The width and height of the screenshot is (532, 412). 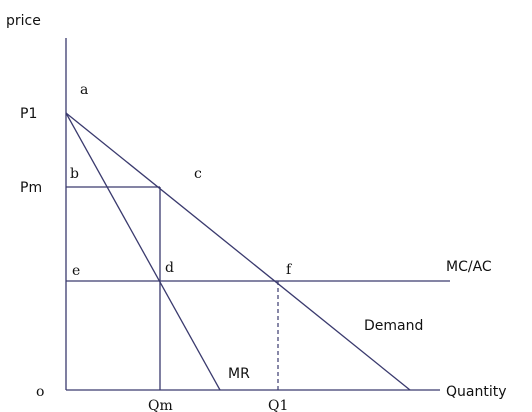 I want to click on x-axis-label: Quantity, so click(x=476, y=392).